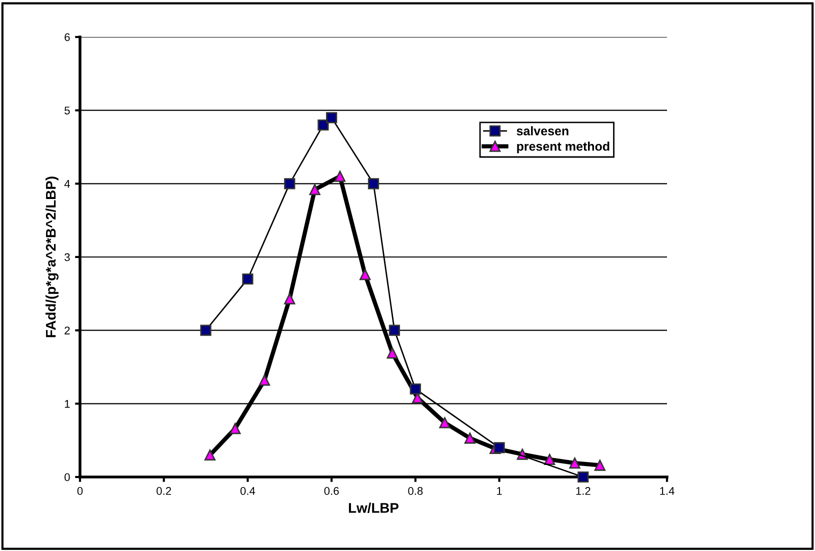  Describe the element at coordinates (52, 257) in the screenshot. I see `y-axis-title: FAdd/(p*g*a^2*B^2/LBP)` at that location.